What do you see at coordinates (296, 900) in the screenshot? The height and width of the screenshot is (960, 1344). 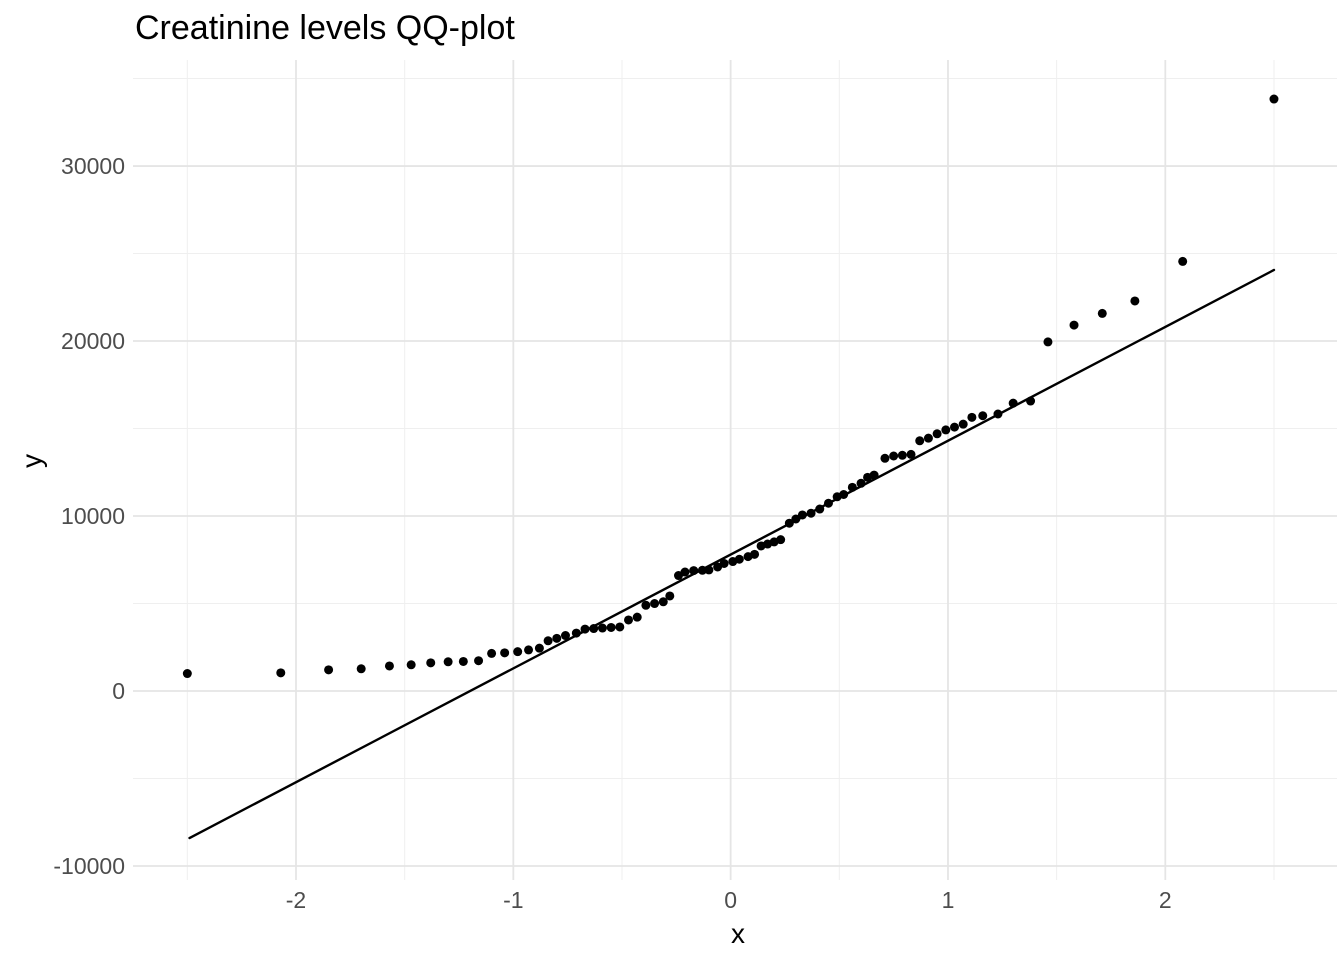 I see `x-tick-label: -2` at bounding box center [296, 900].